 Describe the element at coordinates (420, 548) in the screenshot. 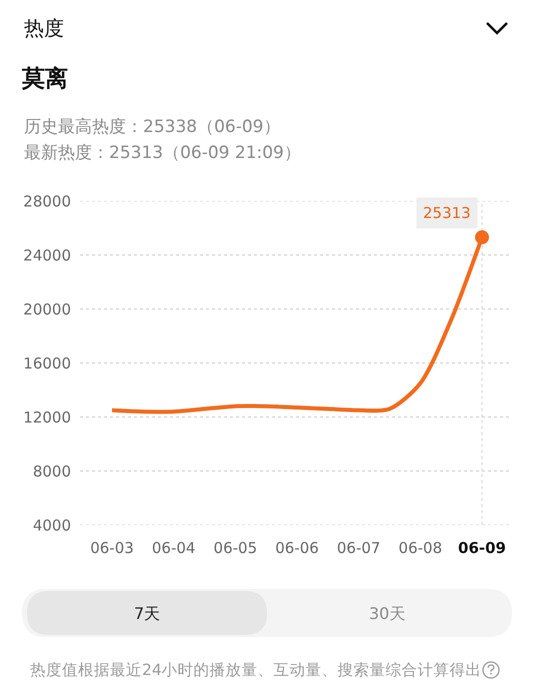

I see `x-tick-label: 06-08` at that location.